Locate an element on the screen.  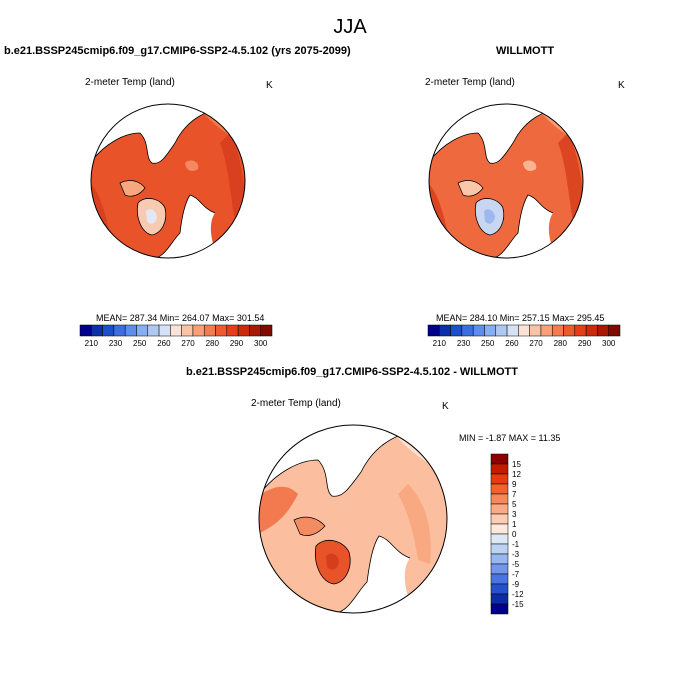
obs-polar-map is located at coordinates (506, 181).